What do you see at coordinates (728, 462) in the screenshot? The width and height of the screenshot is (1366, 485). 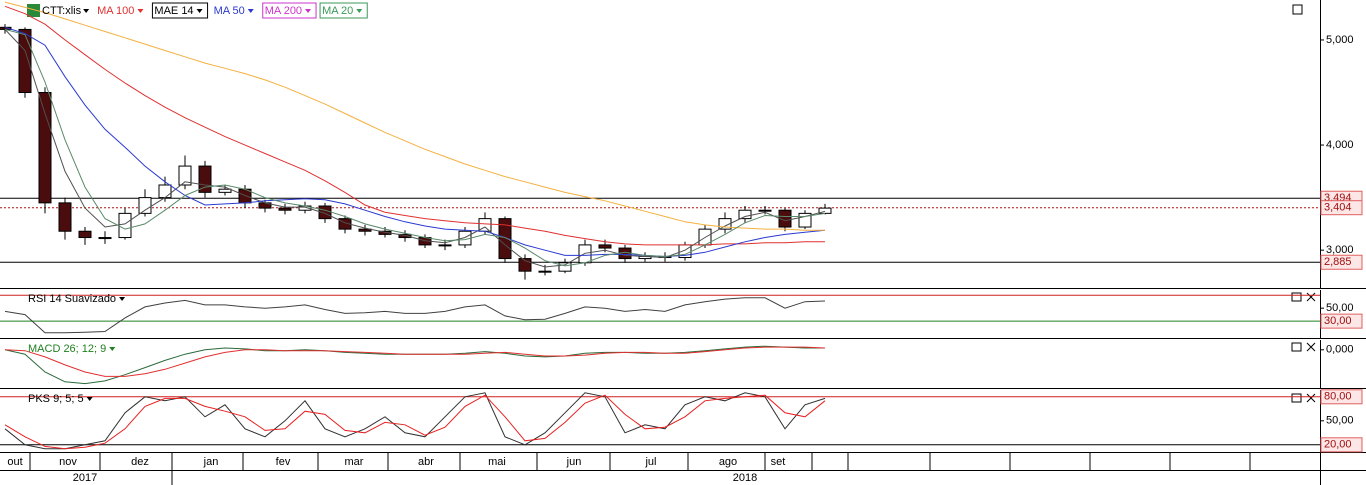 I see `x-tick-label: ago` at bounding box center [728, 462].